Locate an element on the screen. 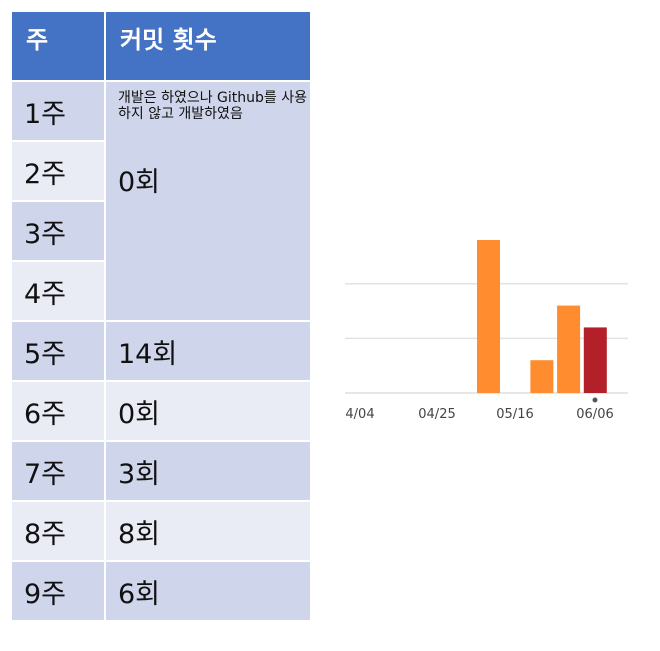 This screenshot has width=660, height=651. table-row: 6주 0회 is located at coordinates (161, 411).